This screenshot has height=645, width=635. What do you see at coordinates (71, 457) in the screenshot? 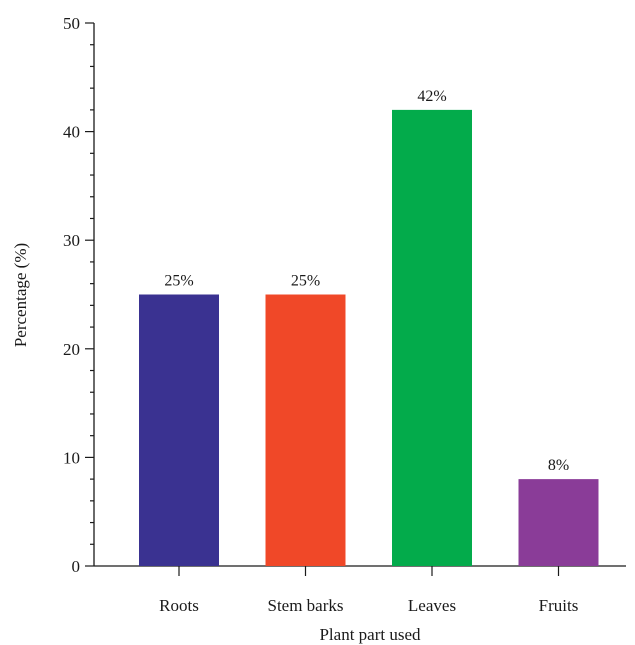
I see `y-tick-label: 10` at bounding box center [71, 457].